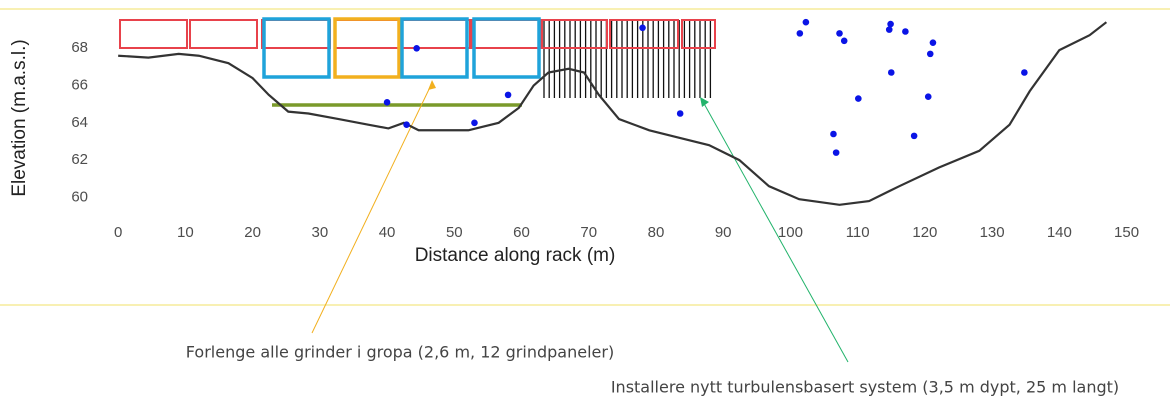 This screenshot has height=406, width=1170. Describe the element at coordinates (790, 232) in the screenshot. I see `x-tick-label: 100` at that location.